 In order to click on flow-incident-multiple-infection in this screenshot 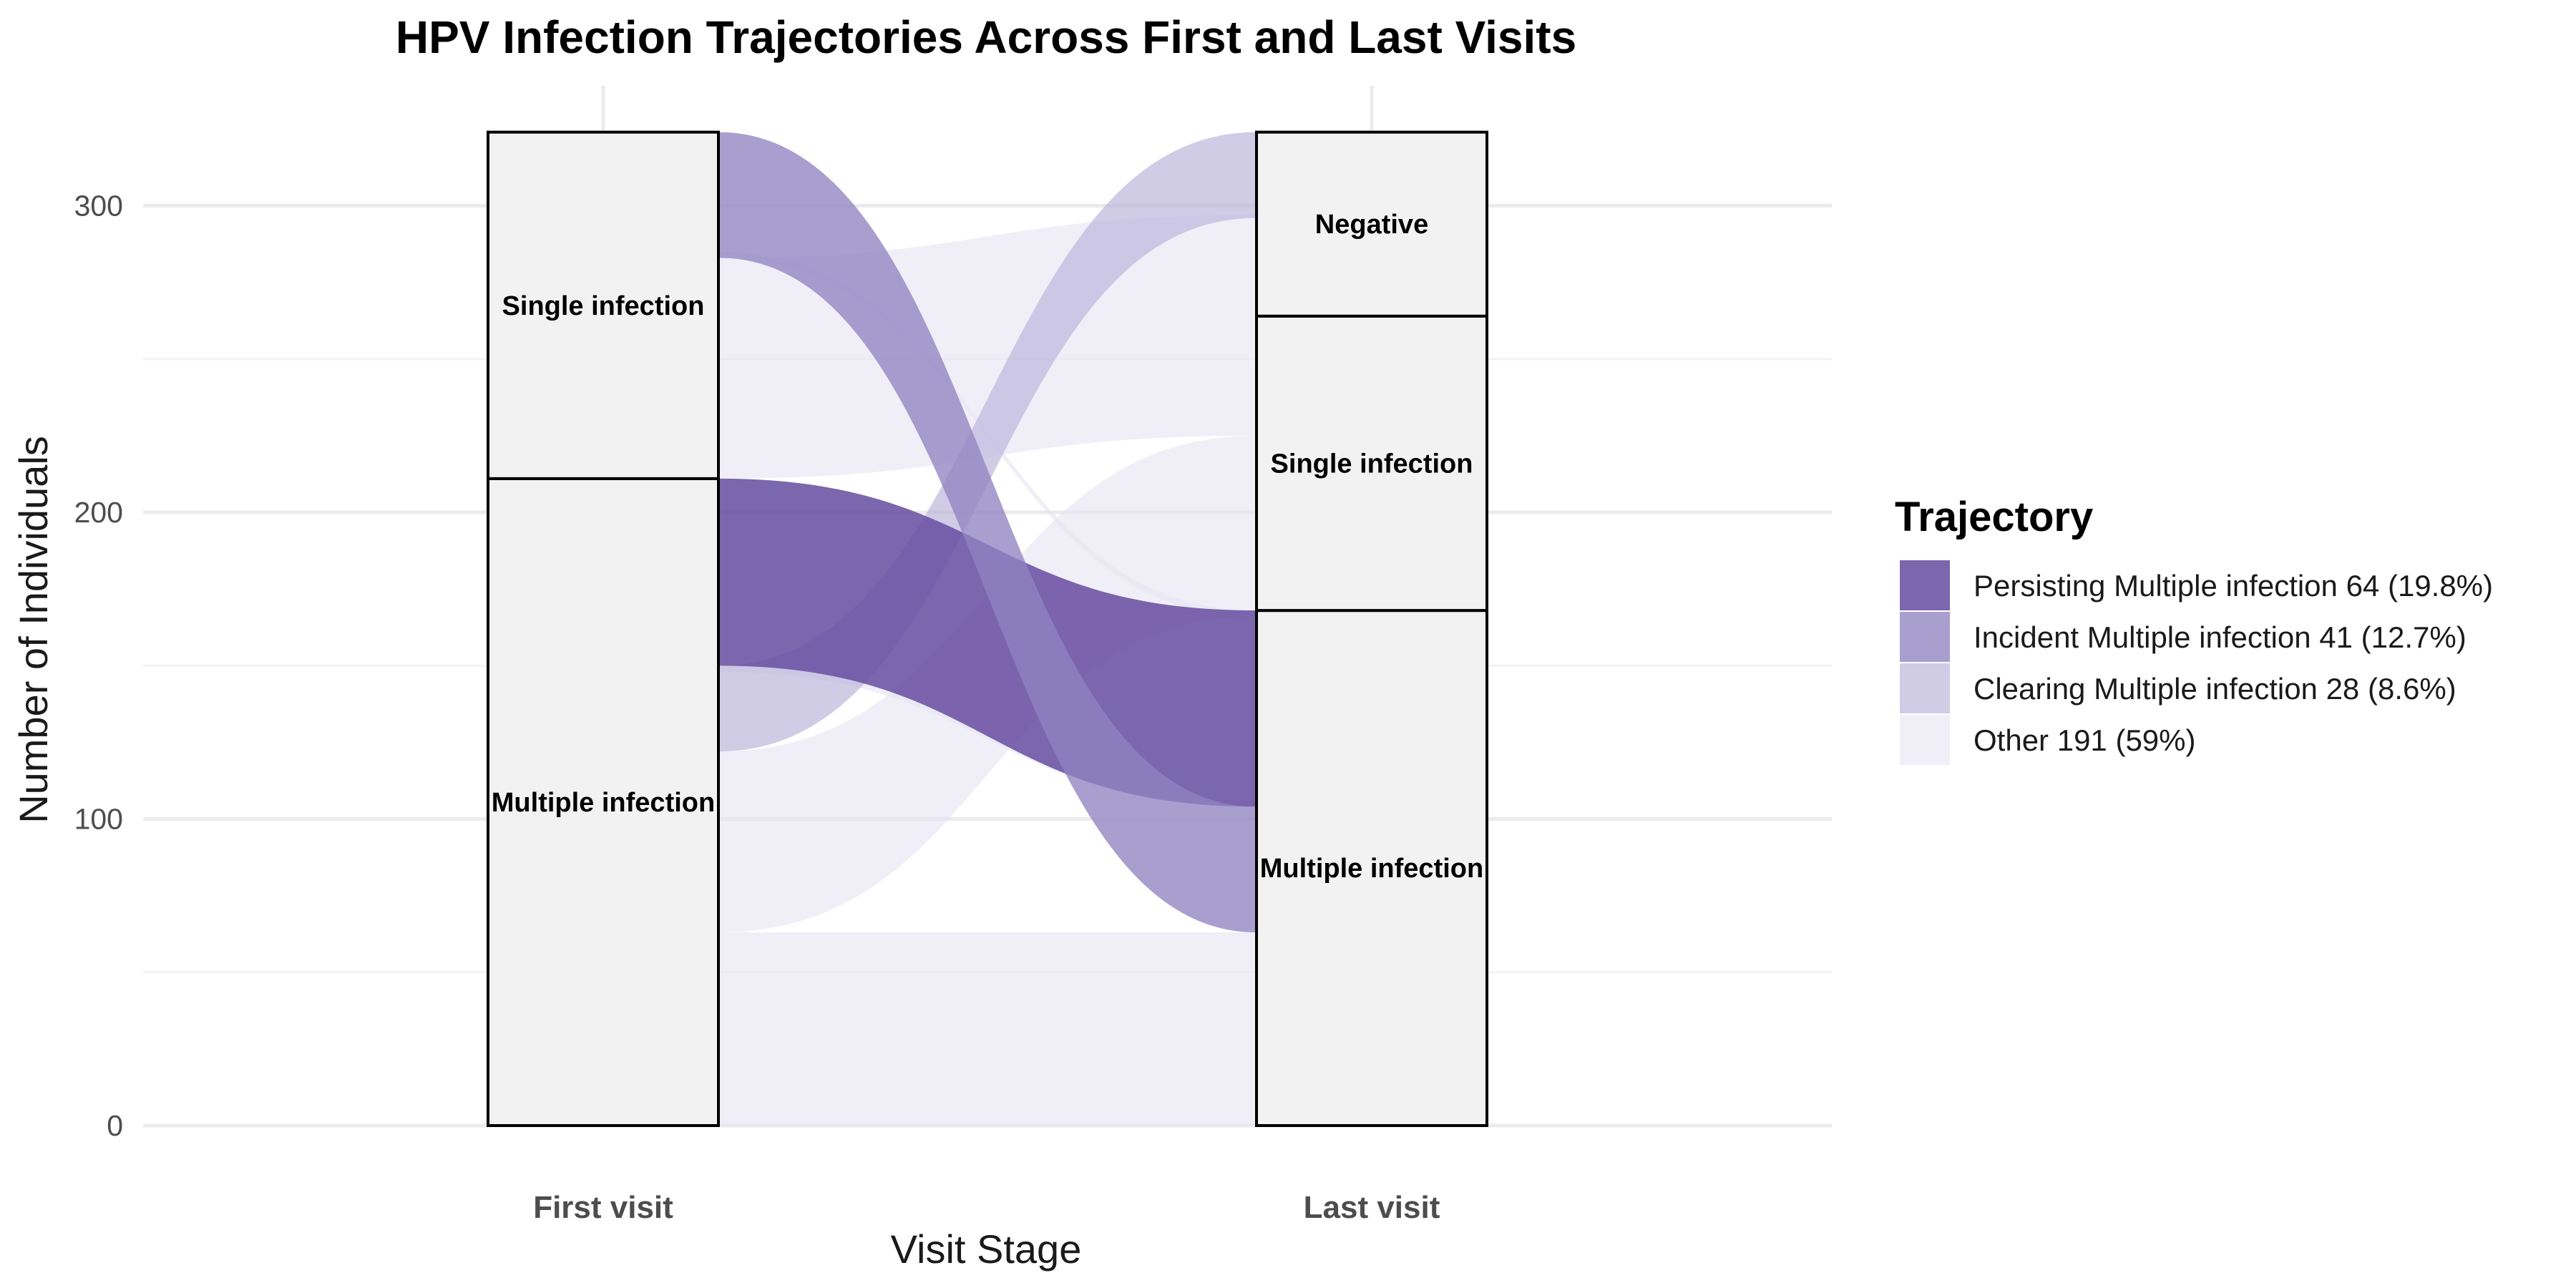, I will do `click(987, 532)`.